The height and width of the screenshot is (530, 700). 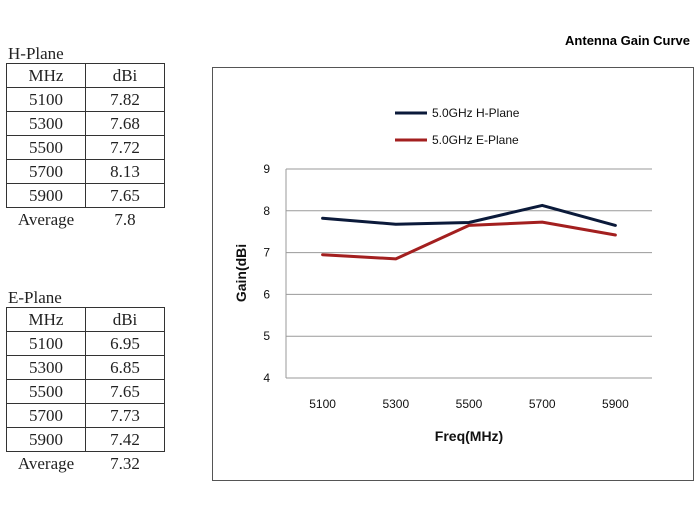 I want to click on gain-cell: 7.72, so click(x=125, y=147).